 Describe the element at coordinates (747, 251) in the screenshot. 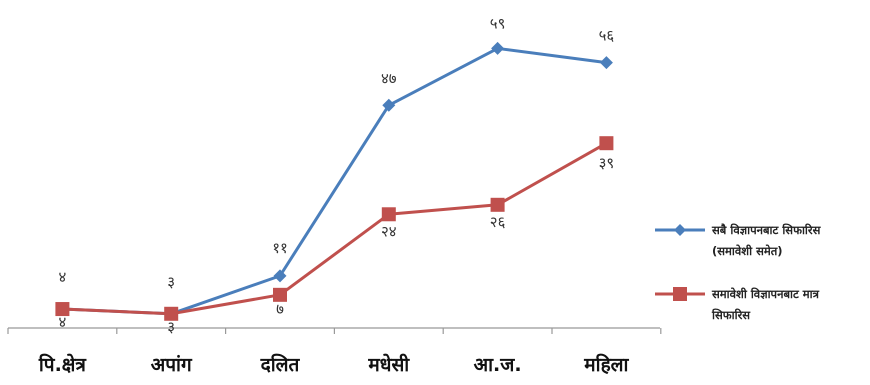

I see `legend-entry-text: (समावेशी समेत)` at that location.